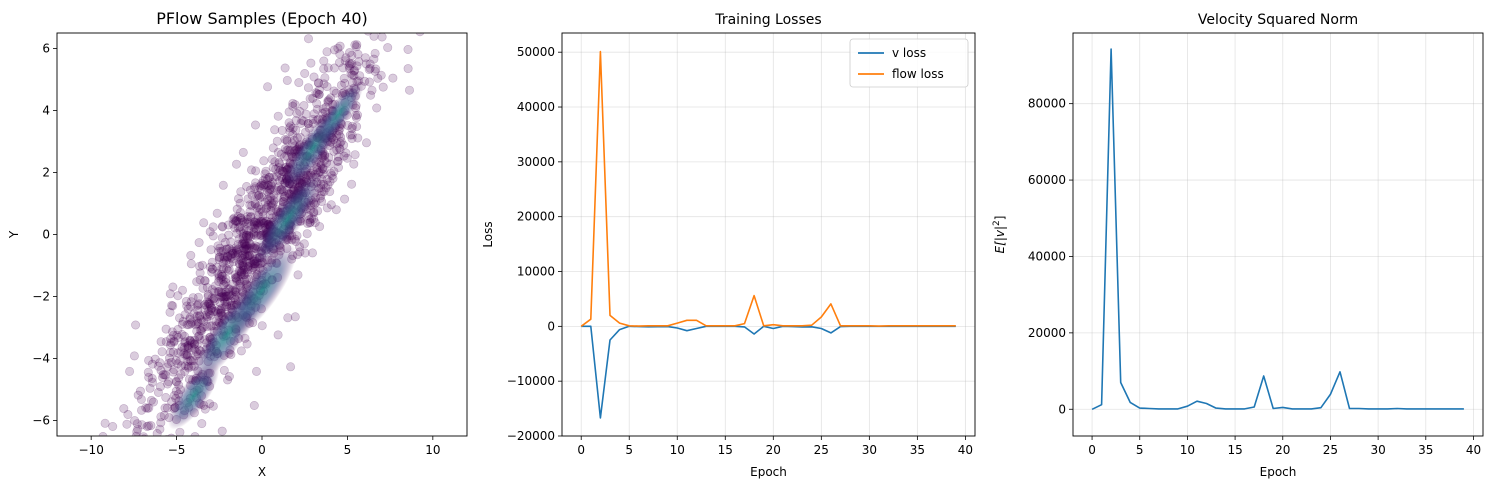 Image resolution: width=1488 pixels, height=490 pixels. Describe the element at coordinates (551, 326) in the screenshot. I see `y-tick-label: 0` at that location.